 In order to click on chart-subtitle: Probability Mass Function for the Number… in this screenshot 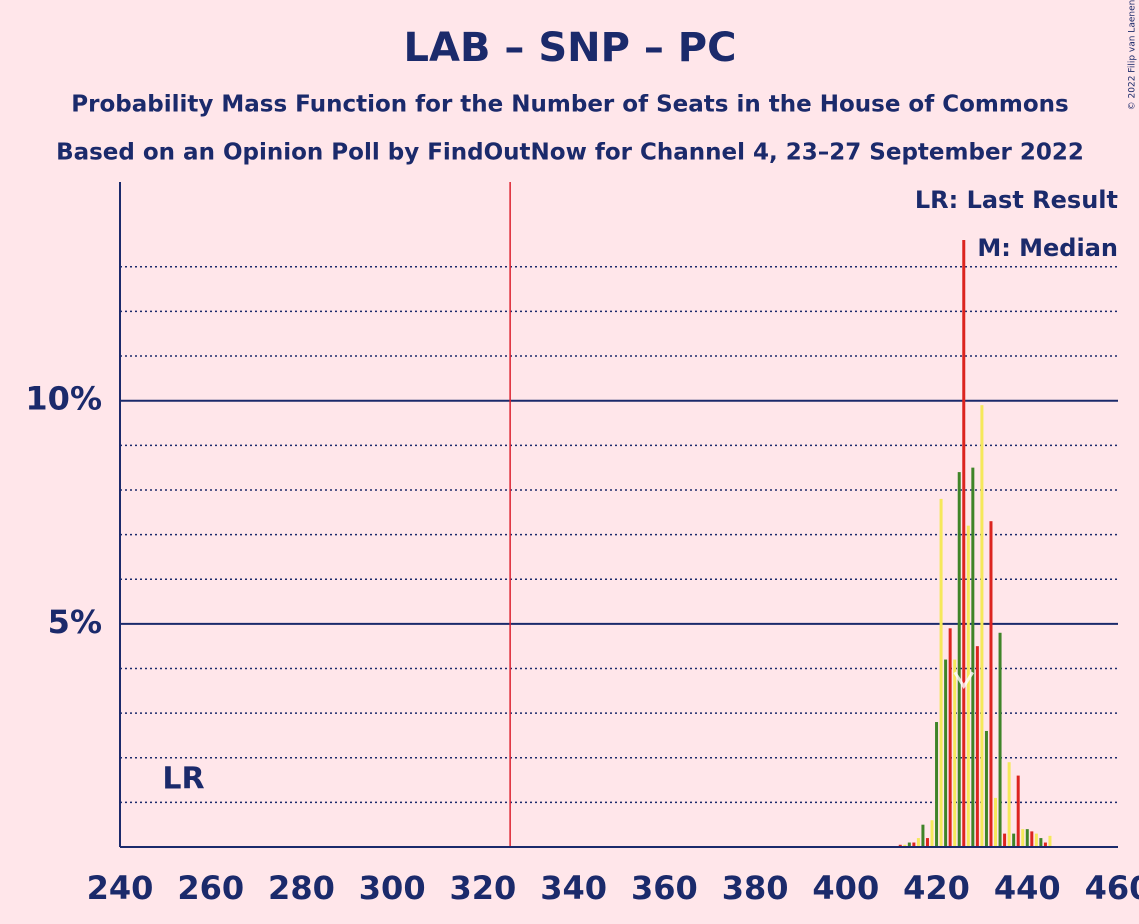, I will do `click(569, 105)`.